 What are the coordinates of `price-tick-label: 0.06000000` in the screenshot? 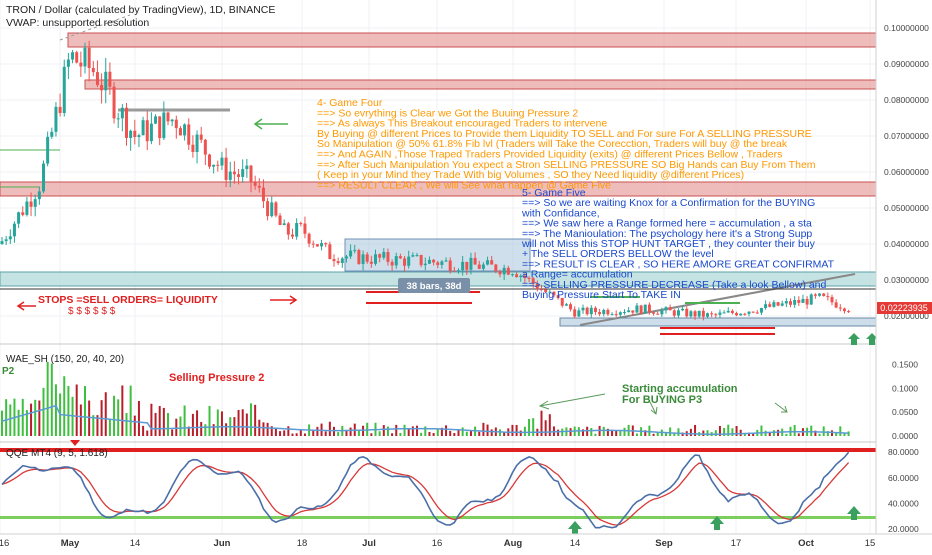 It's located at (906, 172).